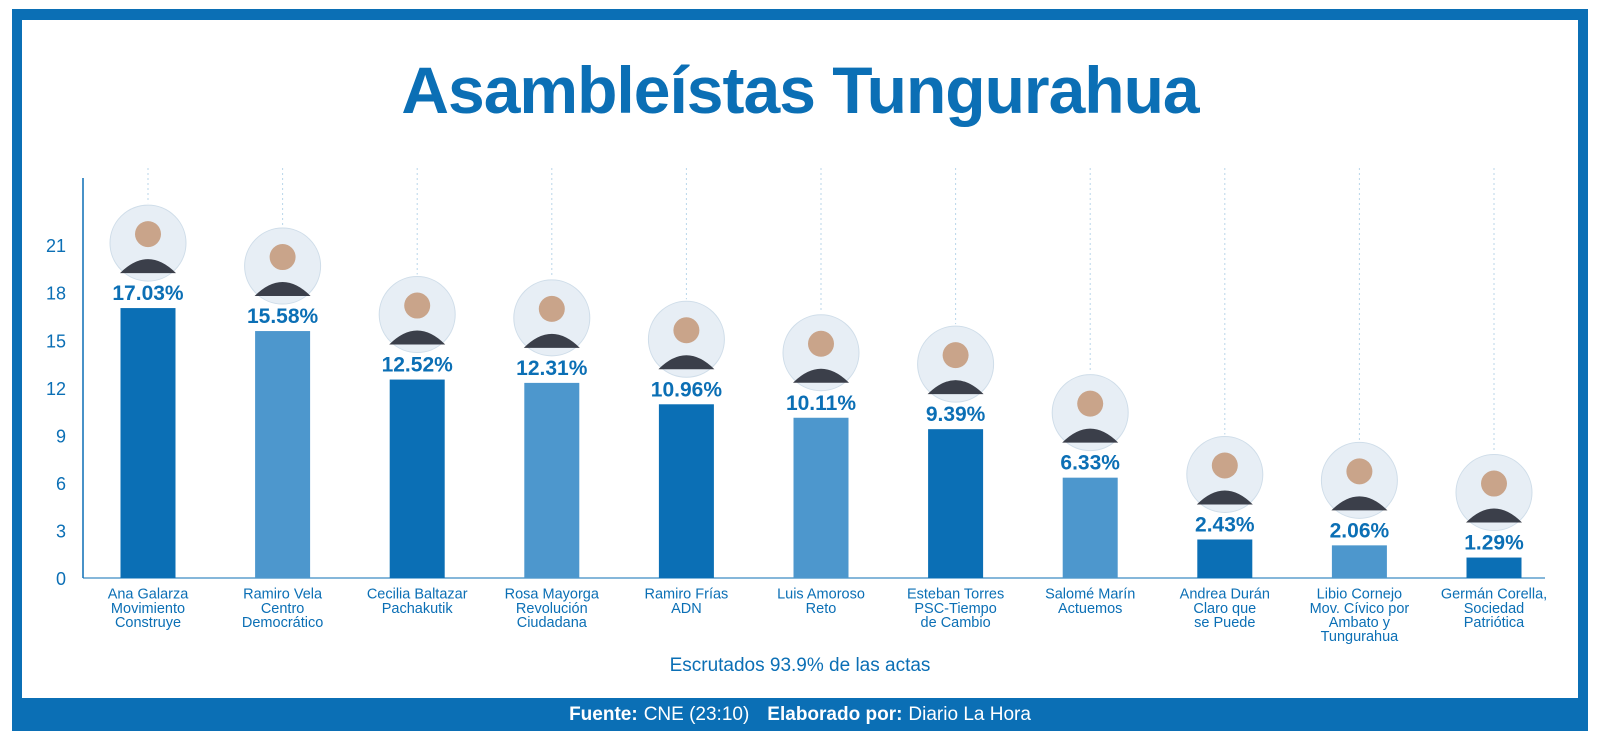 This screenshot has height=753, width=1600. I want to click on y-tick-label: 12, so click(56, 389).